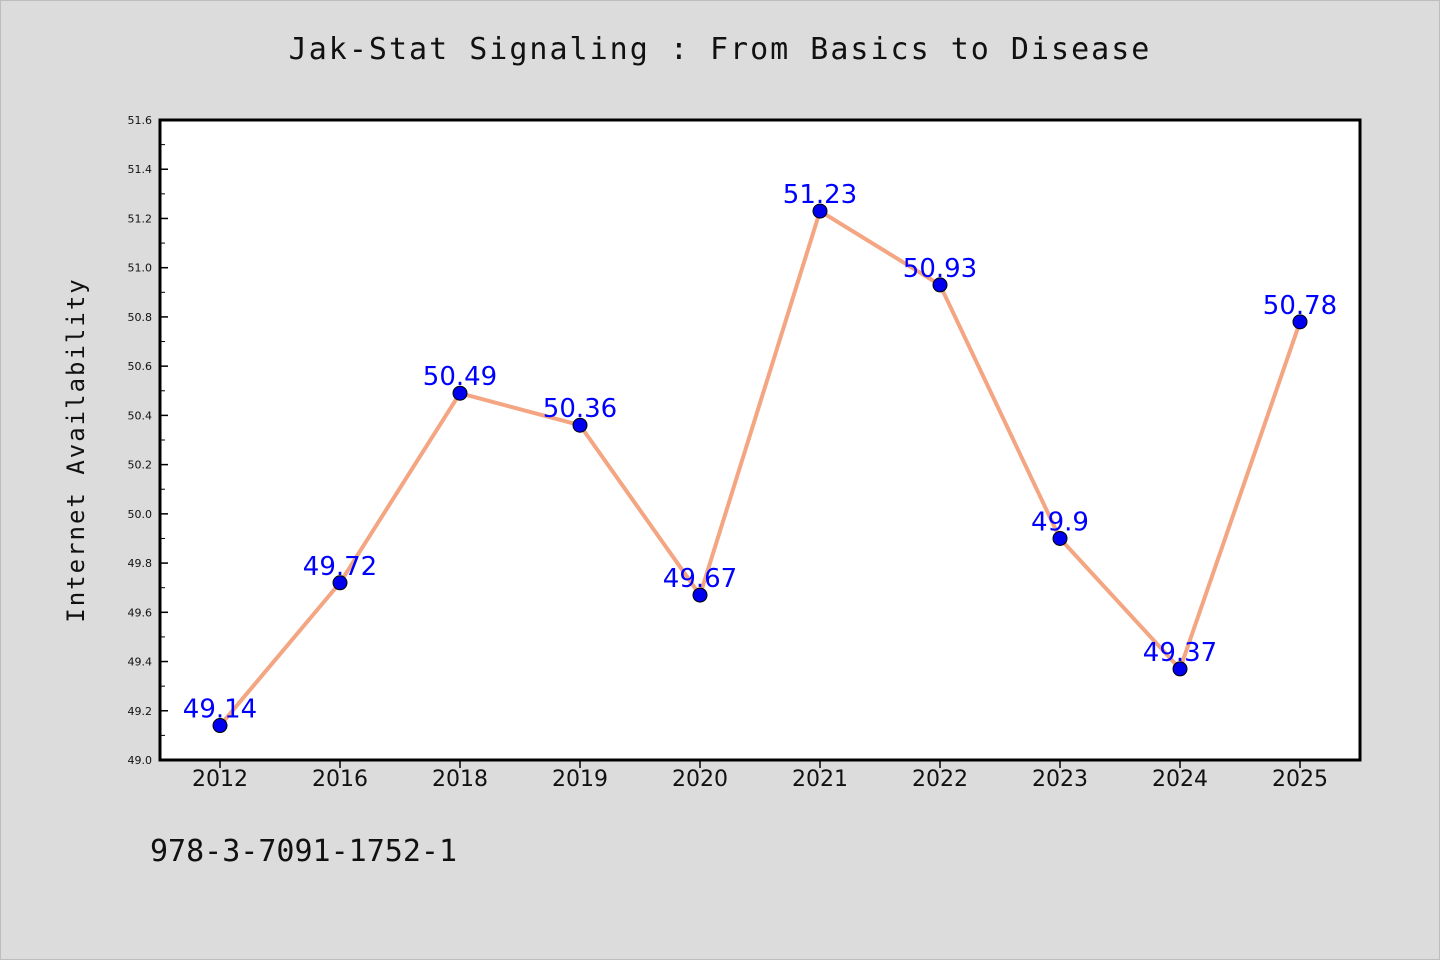  What do you see at coordinates (220, 710) in the screenshot?
I see `data-label: 49.14` at bounding box center [220, 710].